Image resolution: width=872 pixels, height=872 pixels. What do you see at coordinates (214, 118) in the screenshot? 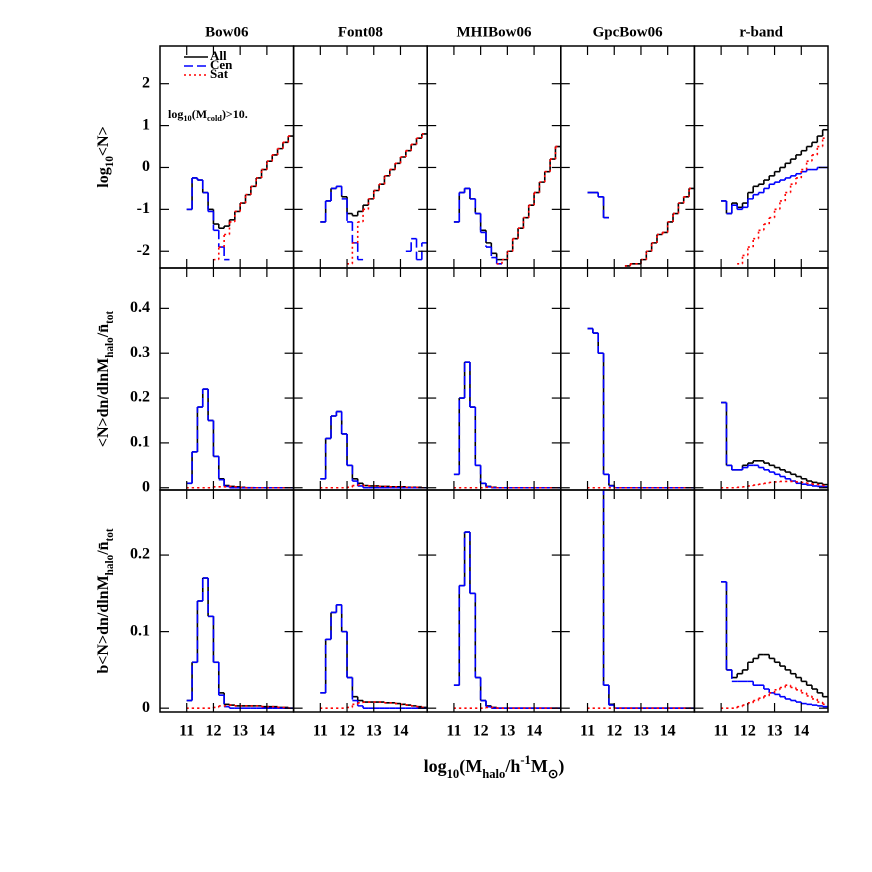
I see `text-part: cold` at bounding box center [214, 118].